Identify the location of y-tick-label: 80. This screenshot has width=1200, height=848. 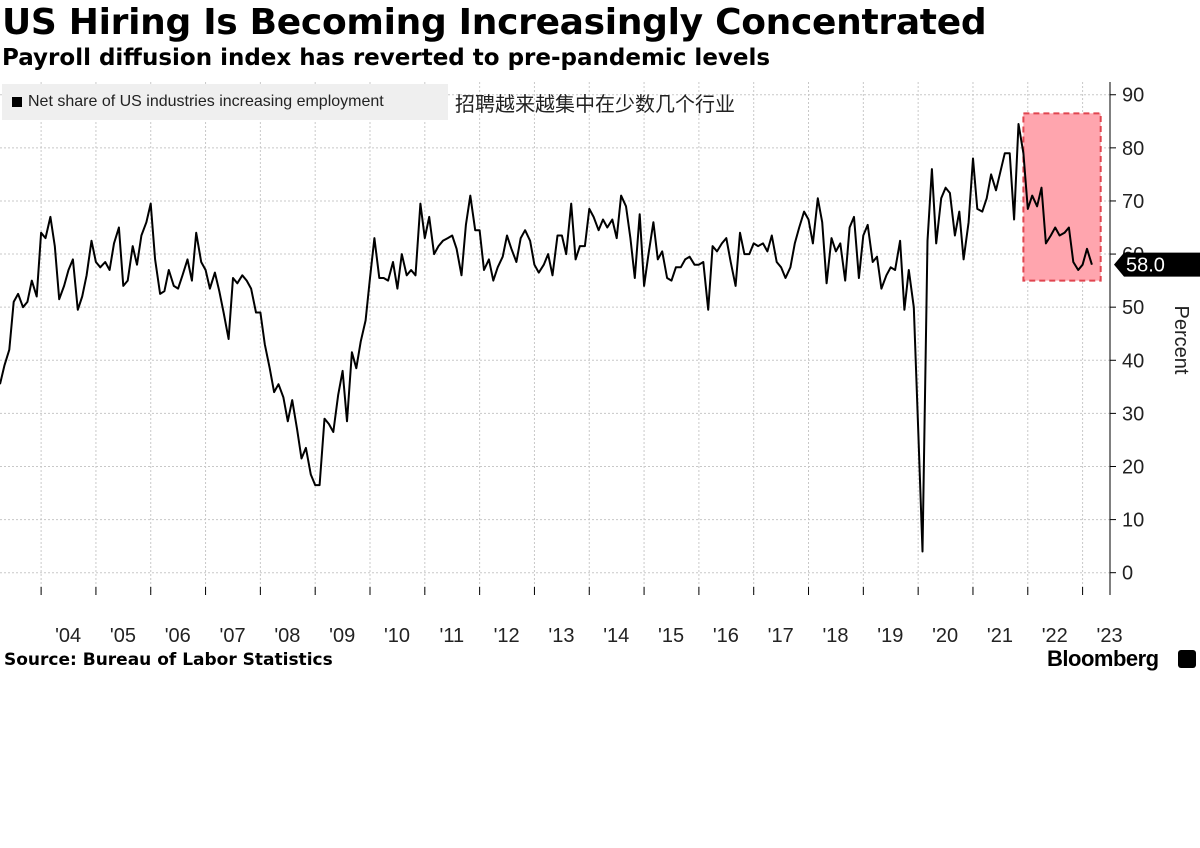
(1133, 149).